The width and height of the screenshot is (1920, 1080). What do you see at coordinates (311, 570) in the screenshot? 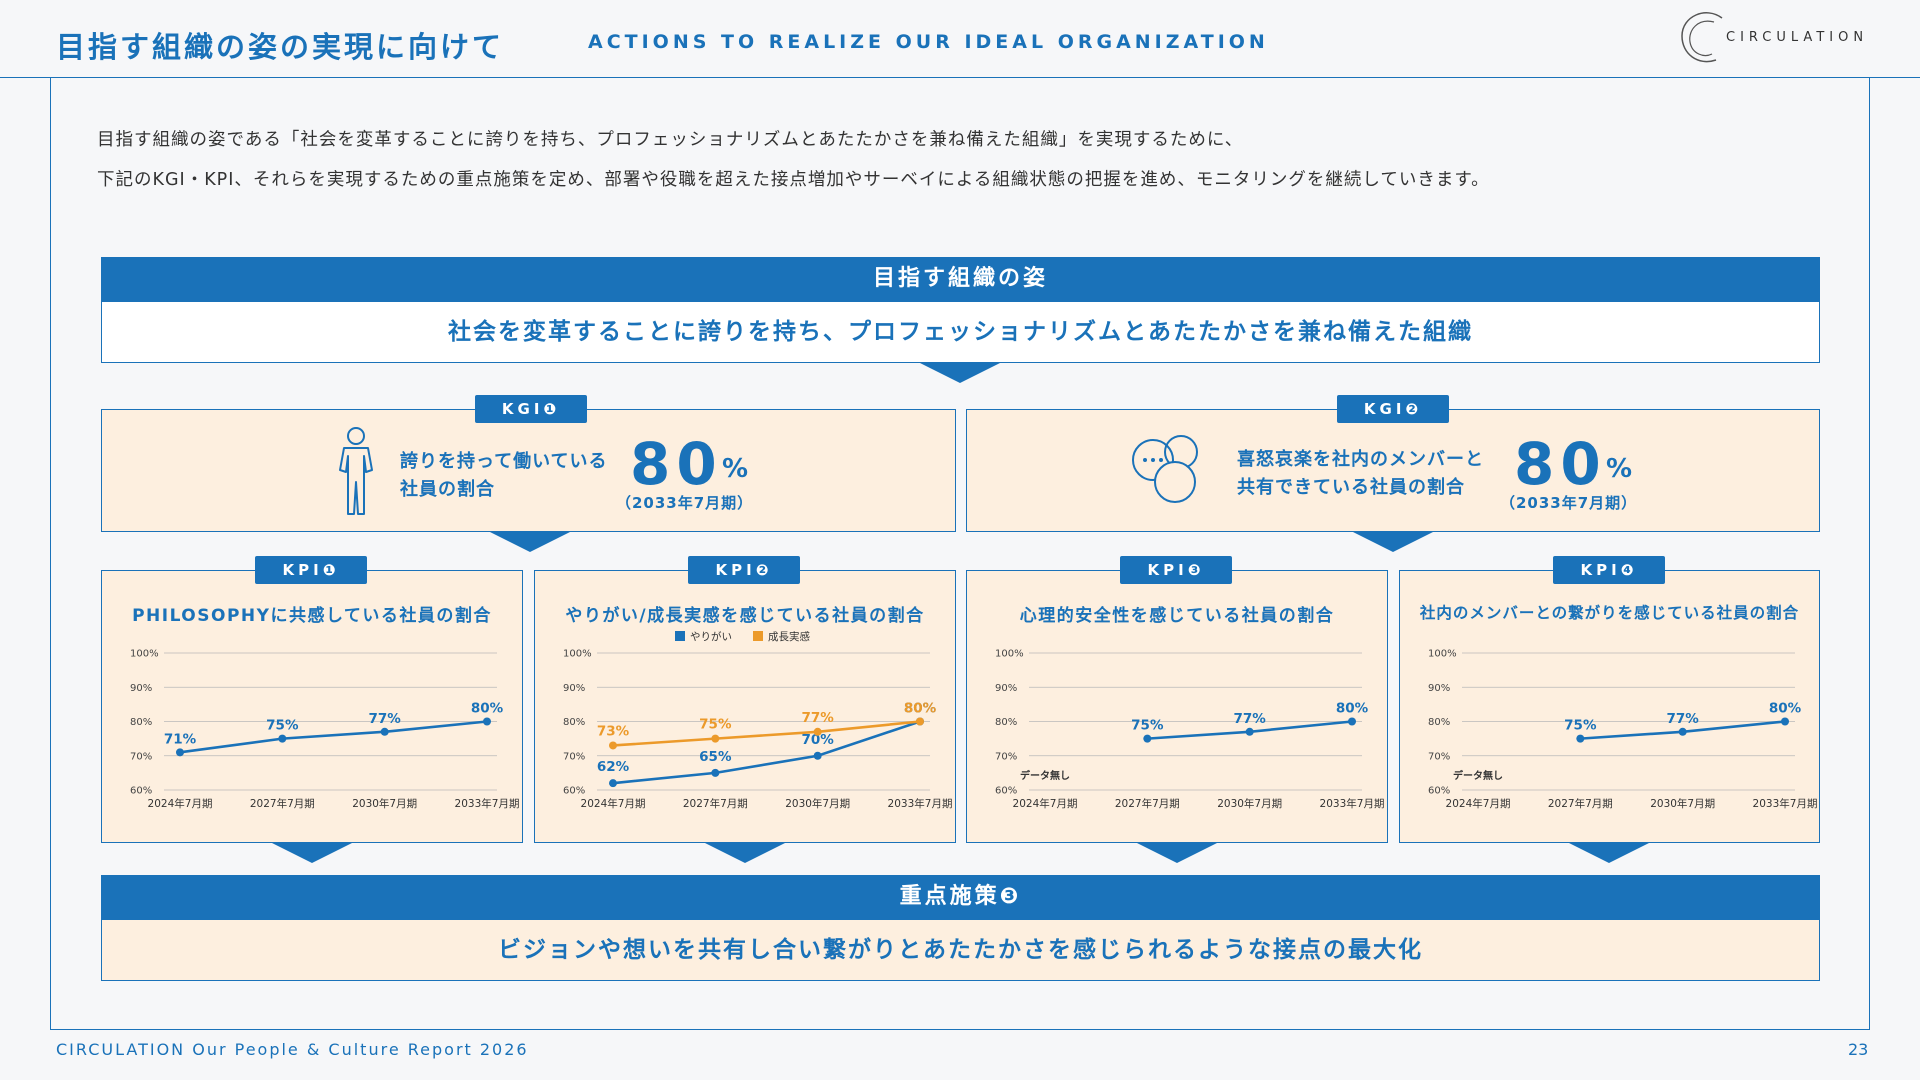
I see `kpi-1-tag: KPI❶` at bounding box center [311, 570].